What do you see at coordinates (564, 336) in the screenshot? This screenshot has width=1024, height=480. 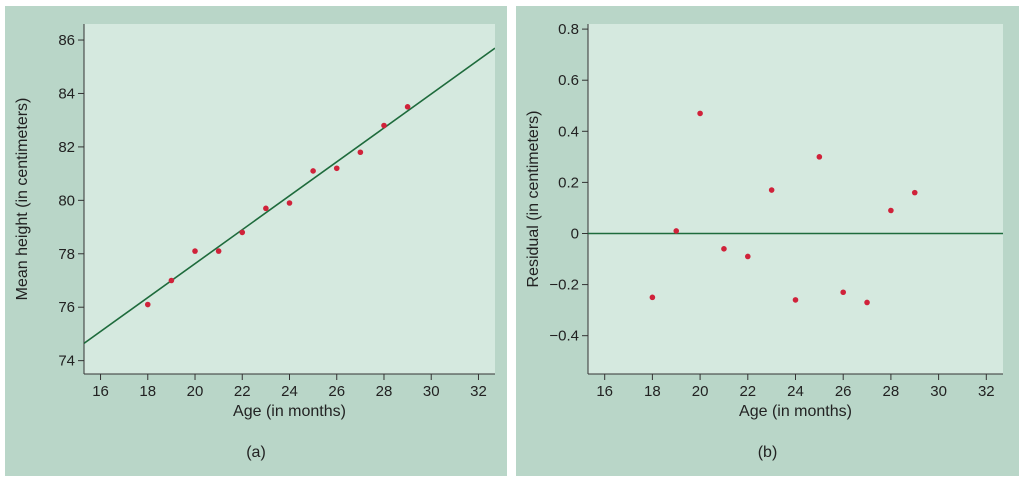 I see `y-tick-label: −0.4` at bounding box center [564, 336].